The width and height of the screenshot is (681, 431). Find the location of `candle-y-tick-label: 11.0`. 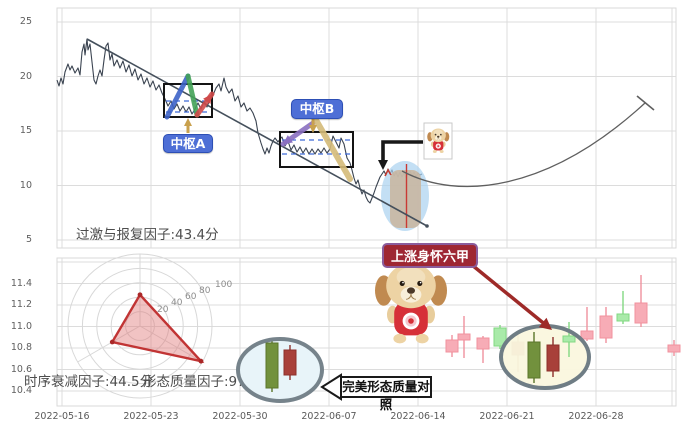

candle-y-tick-label: 11.0 is located at coordinates (21, 326).